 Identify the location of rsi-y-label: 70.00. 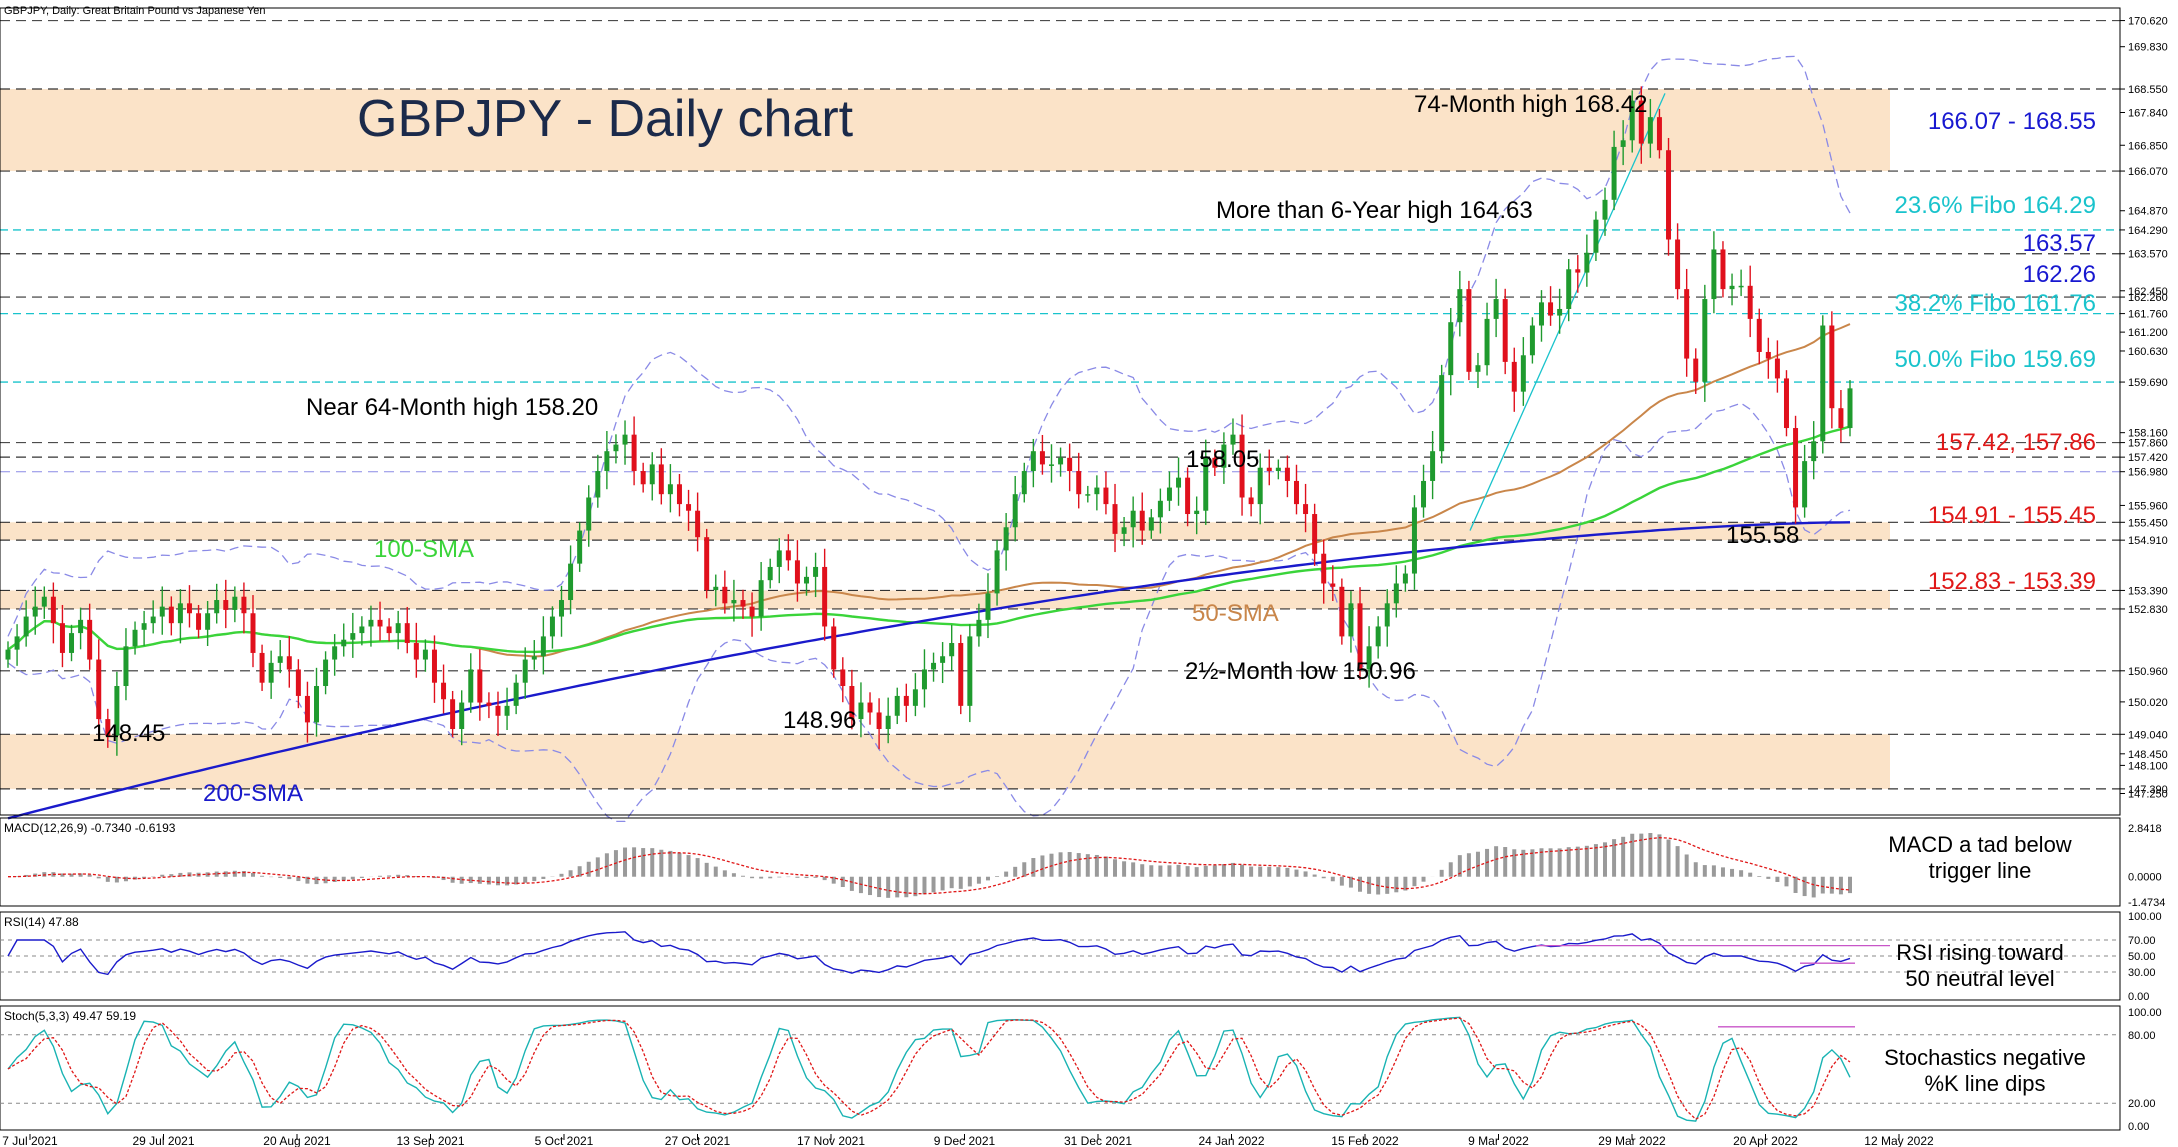
(2142, 941).